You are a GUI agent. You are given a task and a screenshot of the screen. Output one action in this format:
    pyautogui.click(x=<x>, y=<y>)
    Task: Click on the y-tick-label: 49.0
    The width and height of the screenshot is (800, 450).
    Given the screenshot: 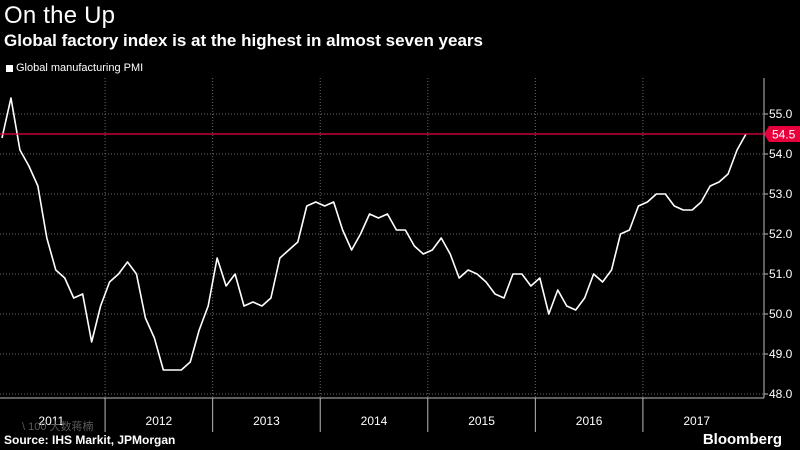 What is the action you would take?
    pyautogui.click(x=781, y=354)
    